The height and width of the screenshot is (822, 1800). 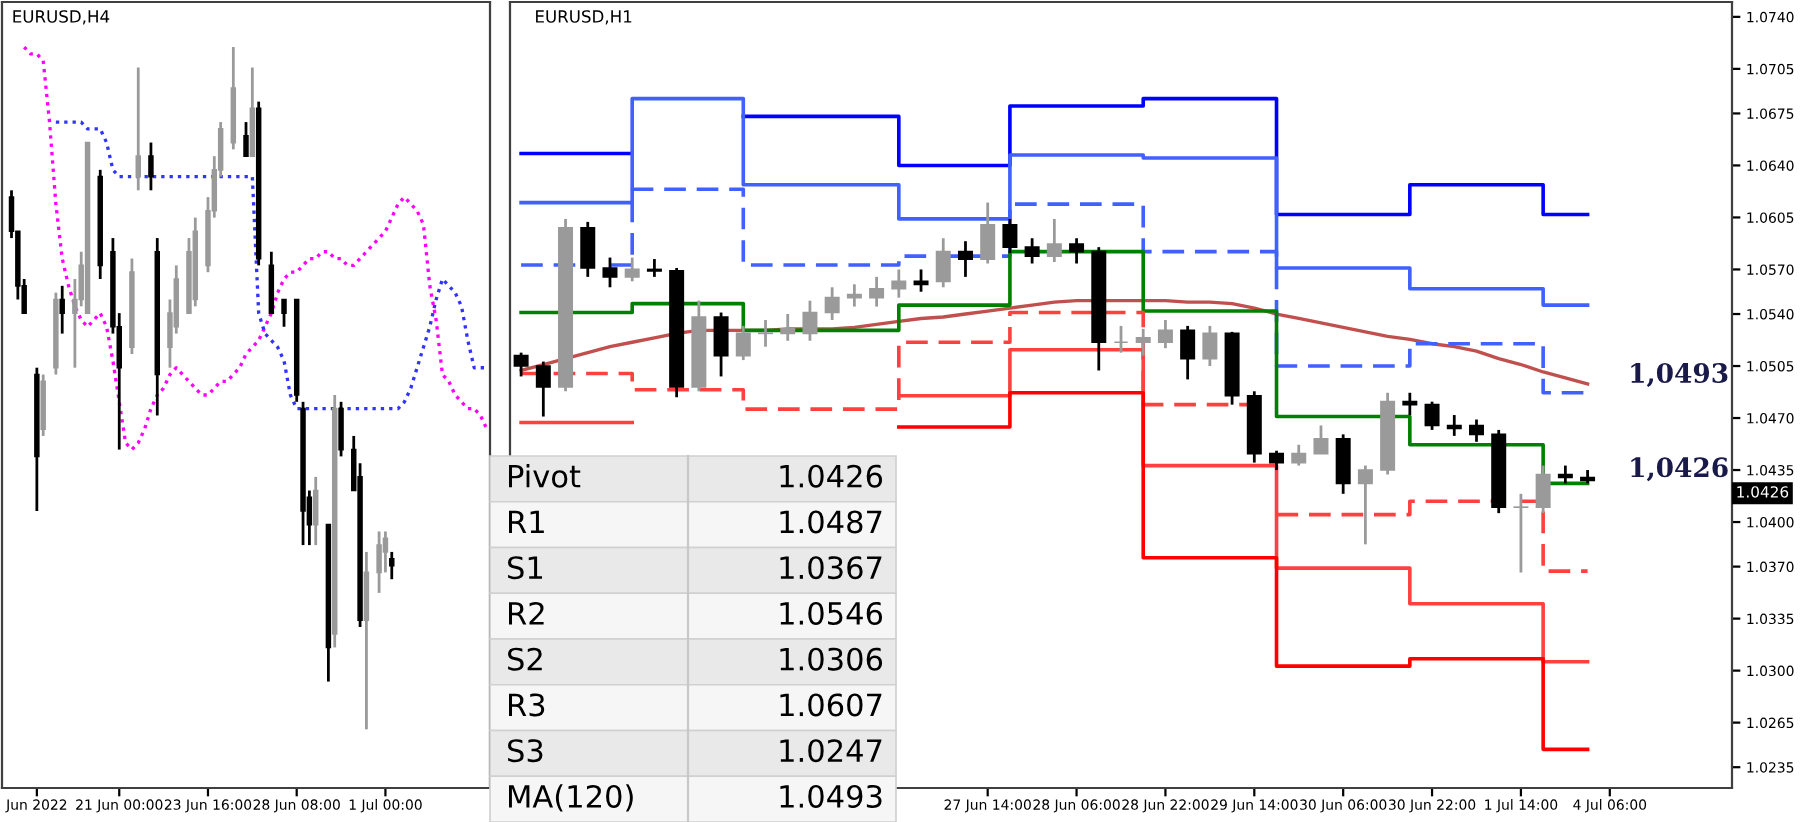 I want to click on annotation: 1.0306, so click(x=831, y=659).